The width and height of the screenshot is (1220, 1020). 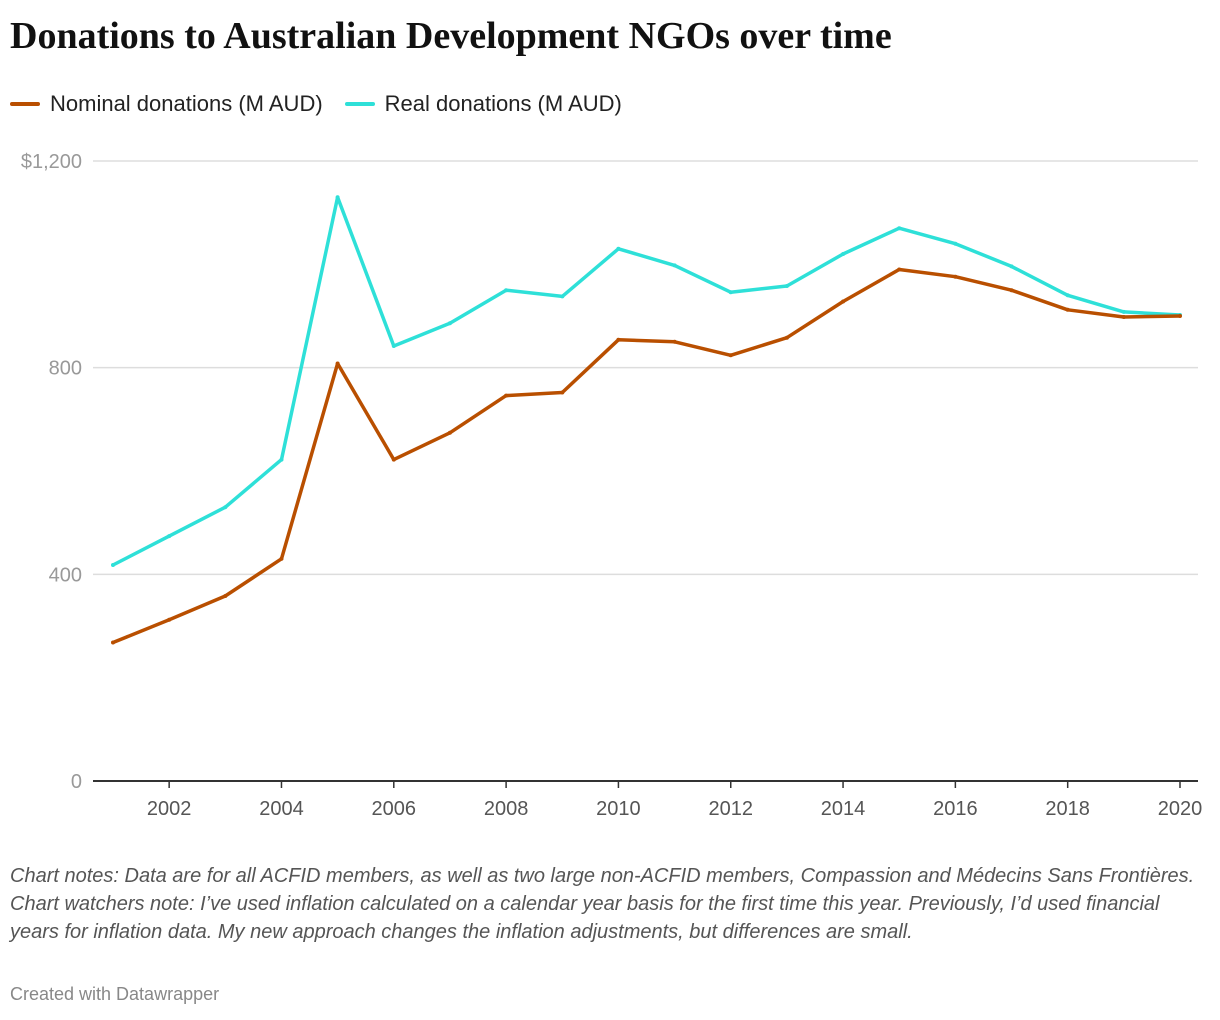 I want to click on data-point-nominal-2009, so click(x=562, y=392).